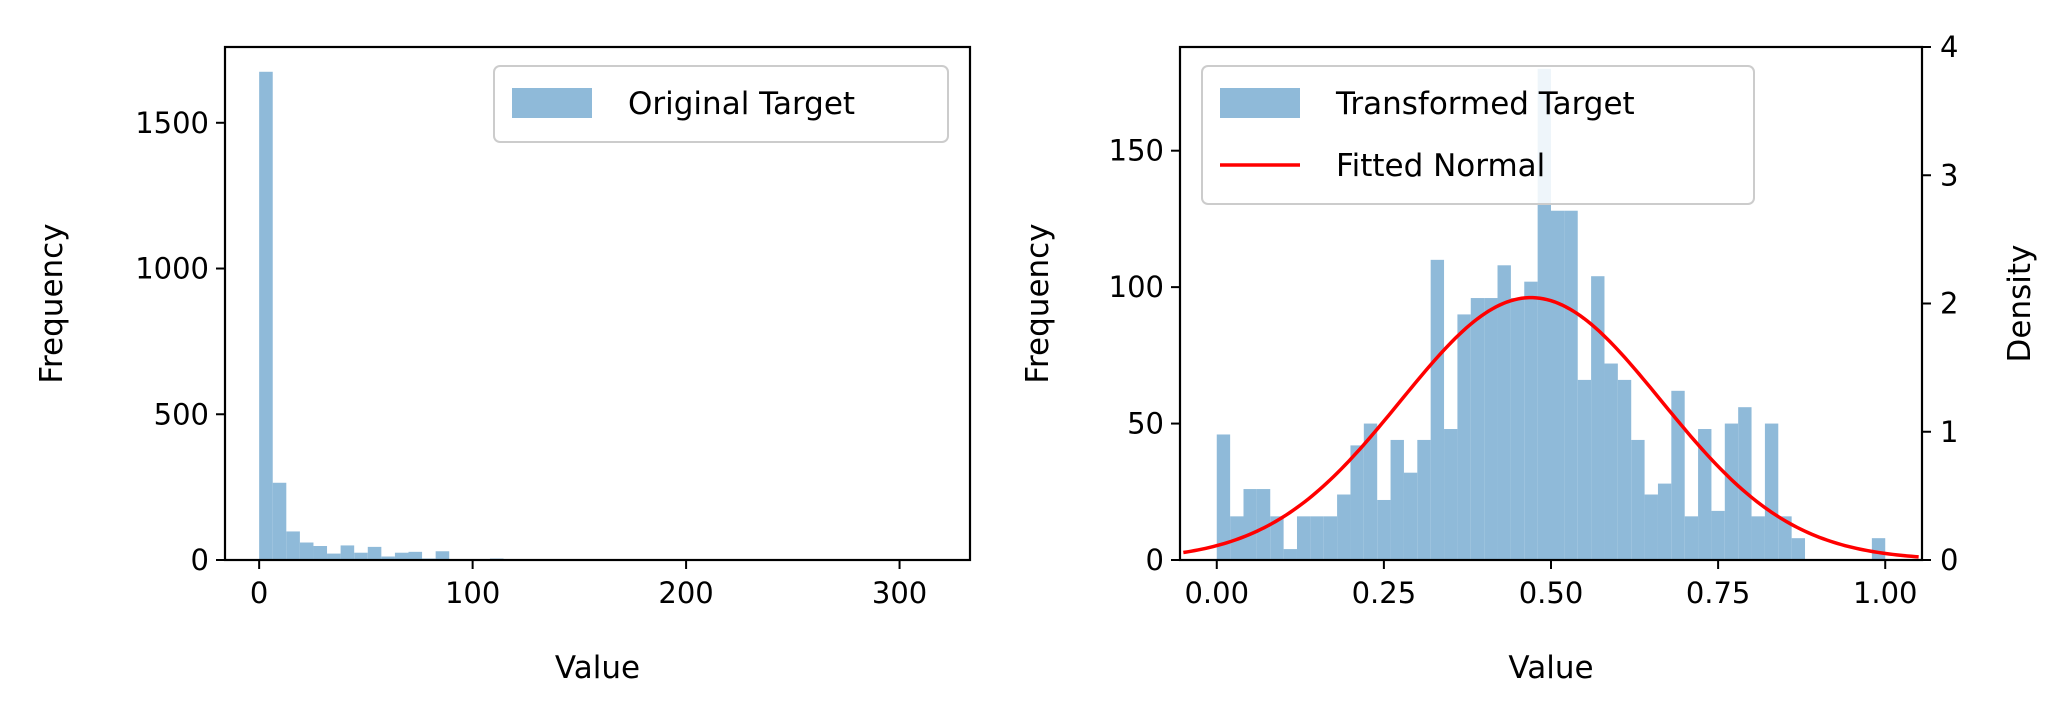  Describe the element at coordinates (1949, 47) in the screenshot. I see `y2-tick-label: 4` at that location.